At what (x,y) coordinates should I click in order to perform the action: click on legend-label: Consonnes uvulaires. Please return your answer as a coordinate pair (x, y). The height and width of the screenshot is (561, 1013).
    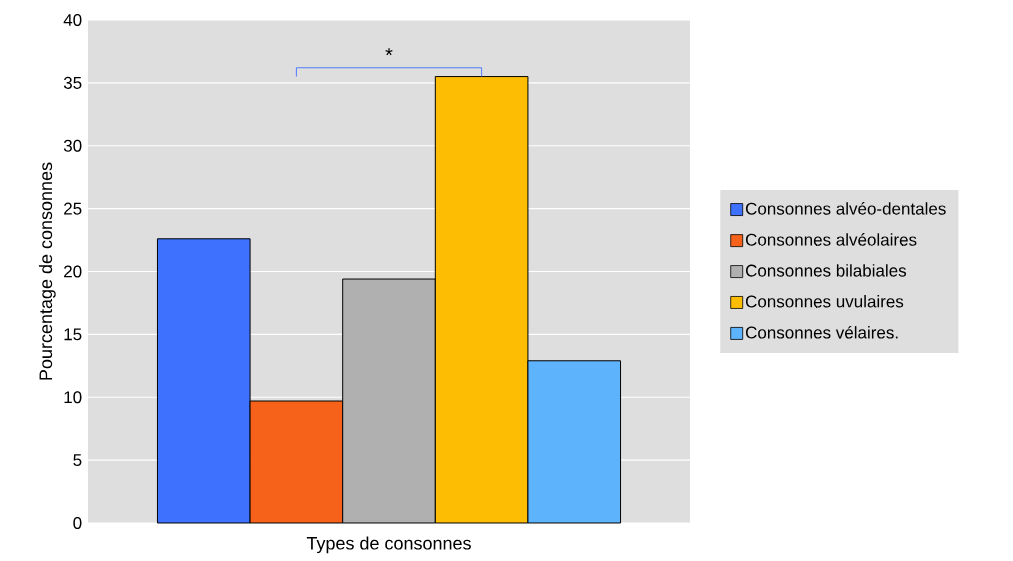
    Looking at the image, I should click on (824, 301).